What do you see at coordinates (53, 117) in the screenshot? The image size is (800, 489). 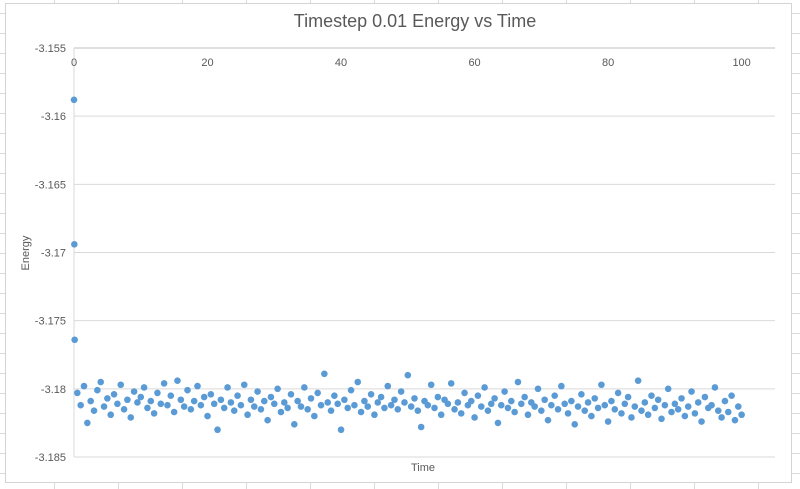 I see `y-tick-label: -3.16` at bounding box center [53, 117].